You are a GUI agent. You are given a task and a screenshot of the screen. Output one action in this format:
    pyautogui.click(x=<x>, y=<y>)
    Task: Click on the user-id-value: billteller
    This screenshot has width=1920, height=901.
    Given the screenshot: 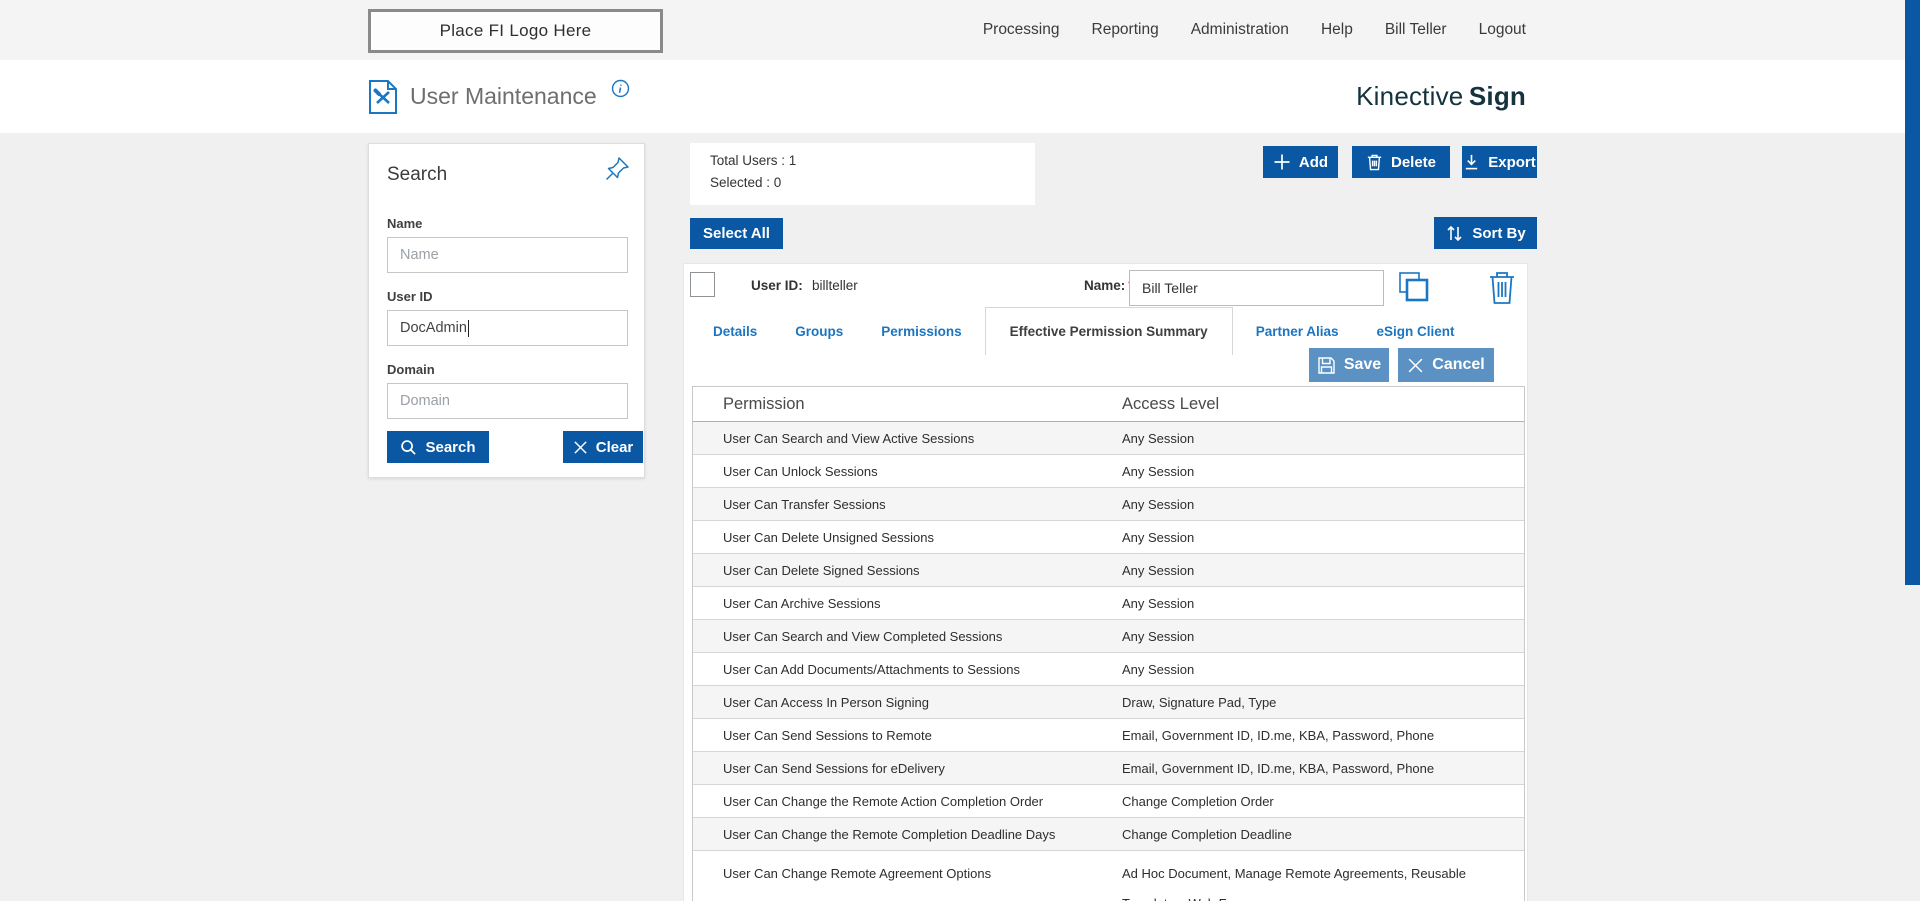 What is the action you would take?
    pyautogui.click(x=835, y=285)
    